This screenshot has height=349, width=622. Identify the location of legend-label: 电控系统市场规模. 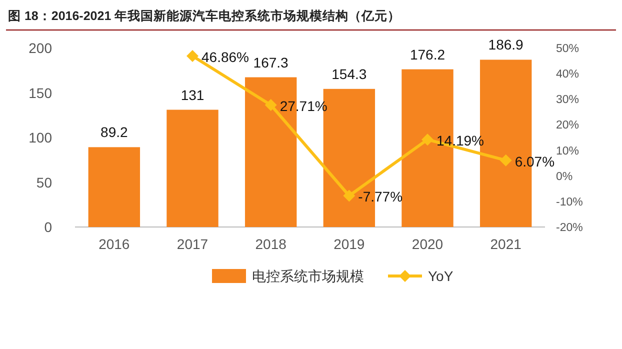
(308, 276).